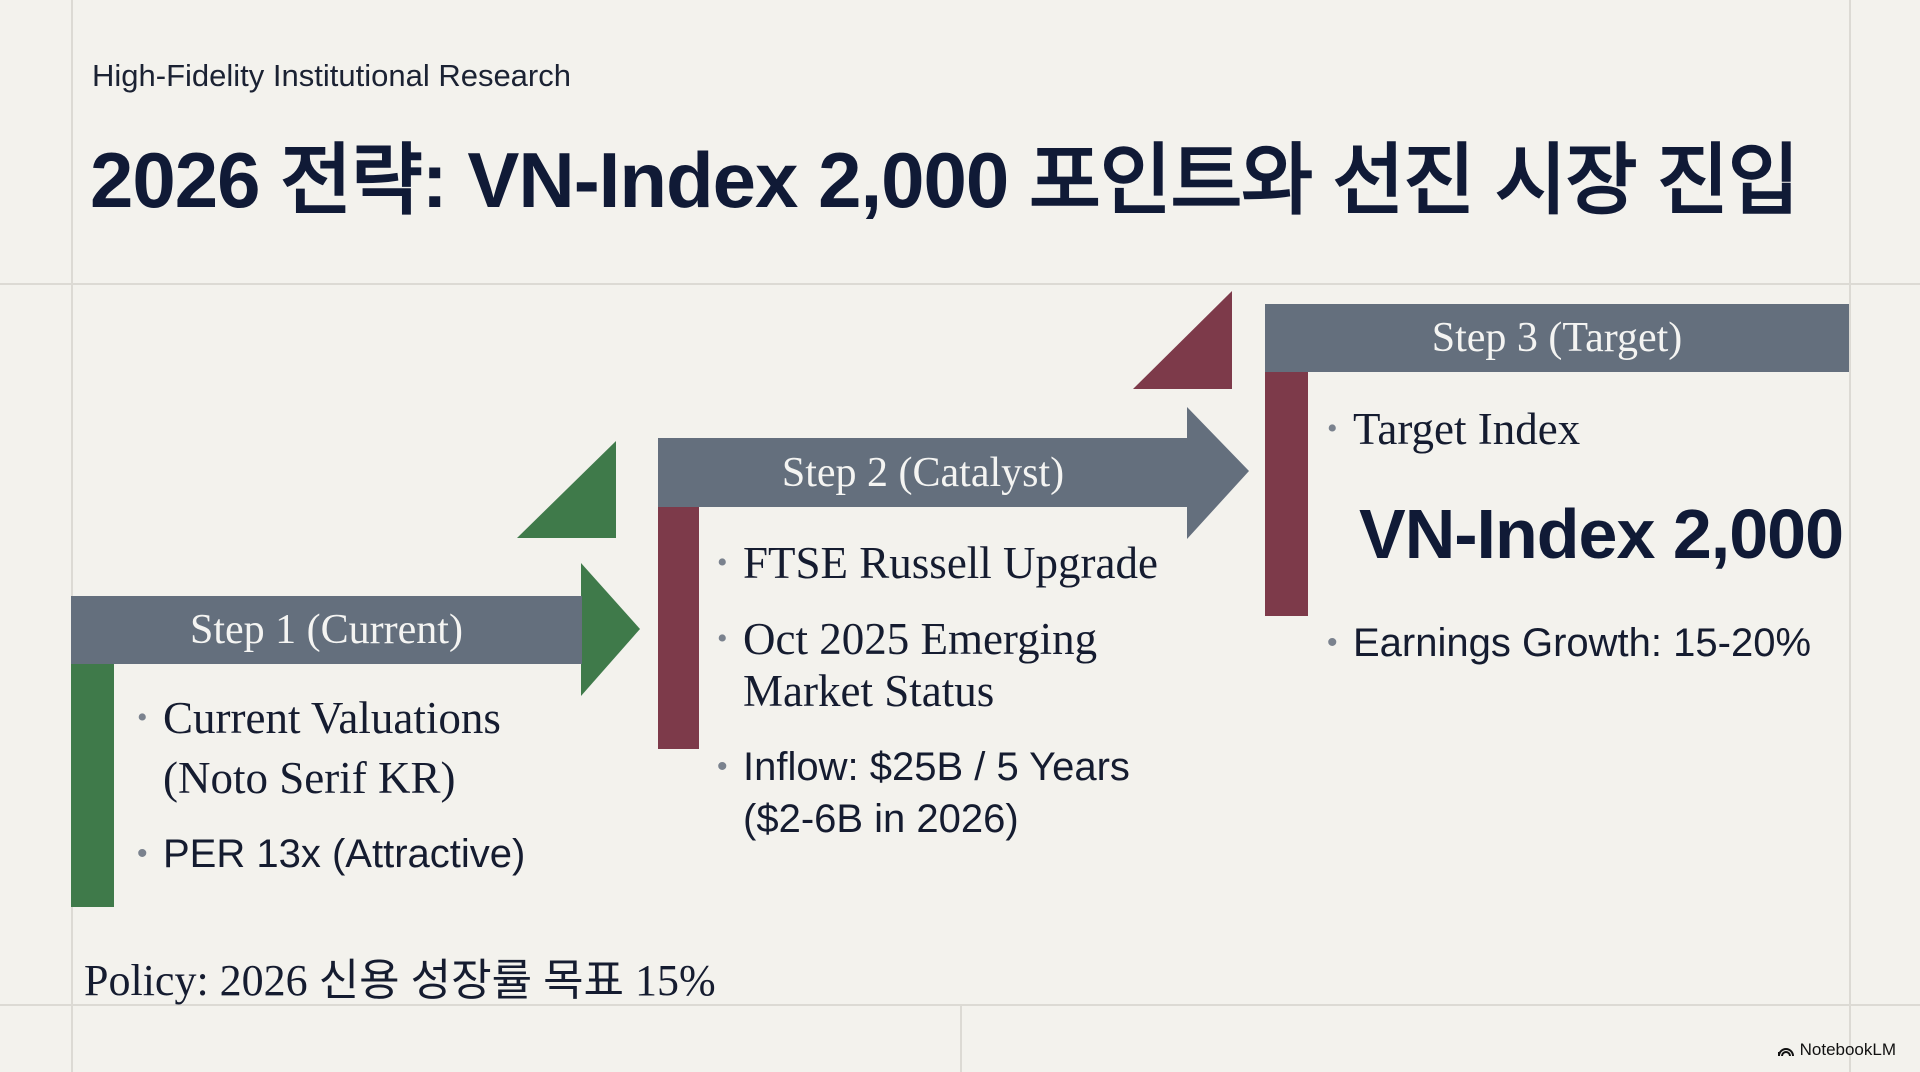 This screenshot has height=1072, width=1920. I want to click on step3-header-bar: Step 3 (Target), so click(1557, 338).